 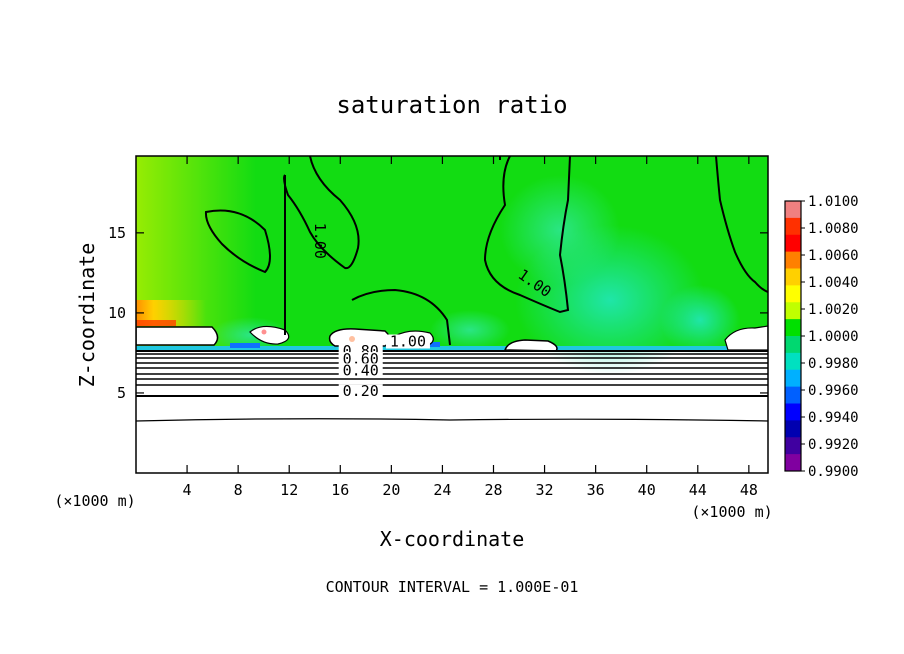 I want to click on colorbar-label: 0.9980, so click(x=833, y=364).